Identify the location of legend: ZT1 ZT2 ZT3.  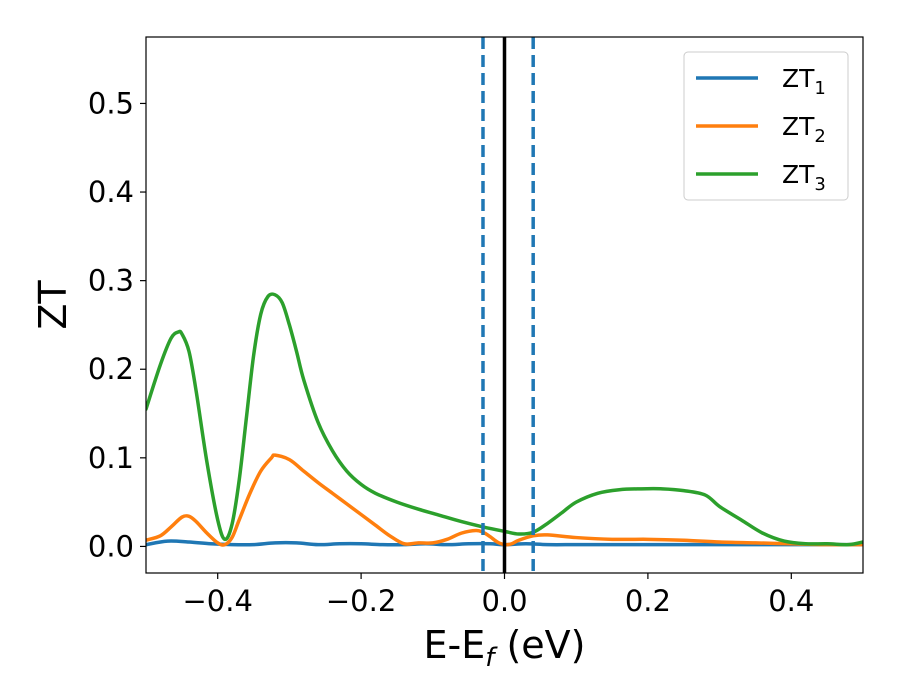
(766, 126).